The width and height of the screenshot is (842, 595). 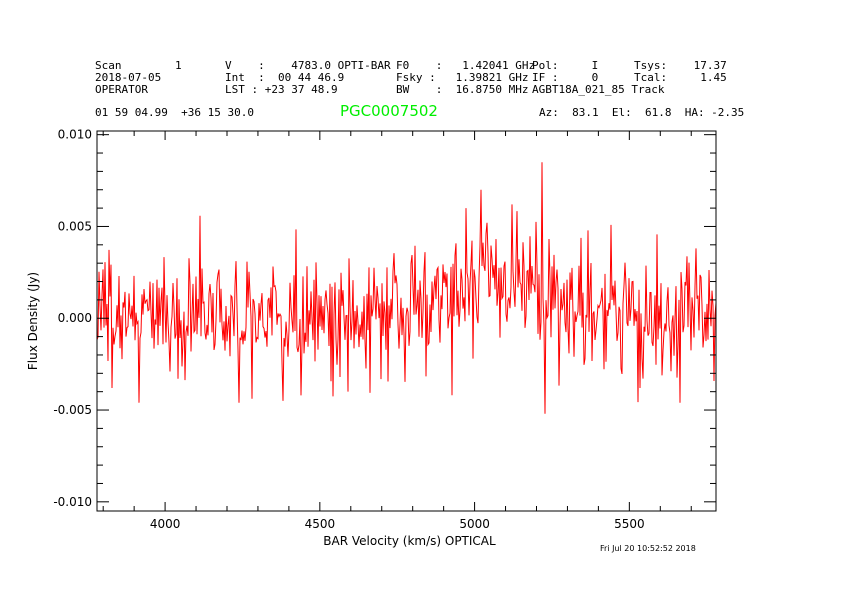 I want to click on x-tick-label: 4000, so click(x=165, y=524).